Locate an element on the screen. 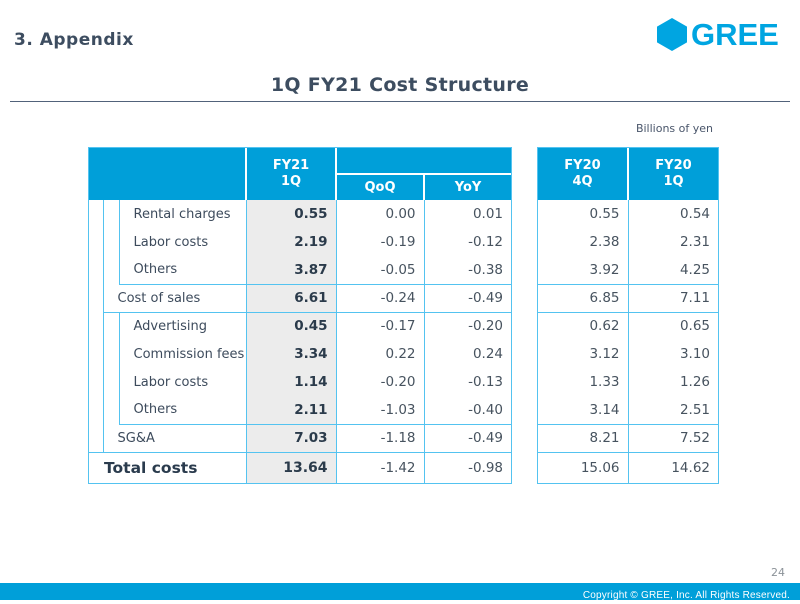 The width and height of the screenshot is (800, 604). table-row: Others 2.11 -1.03 -0.40 is located at coordinates (300, 410).